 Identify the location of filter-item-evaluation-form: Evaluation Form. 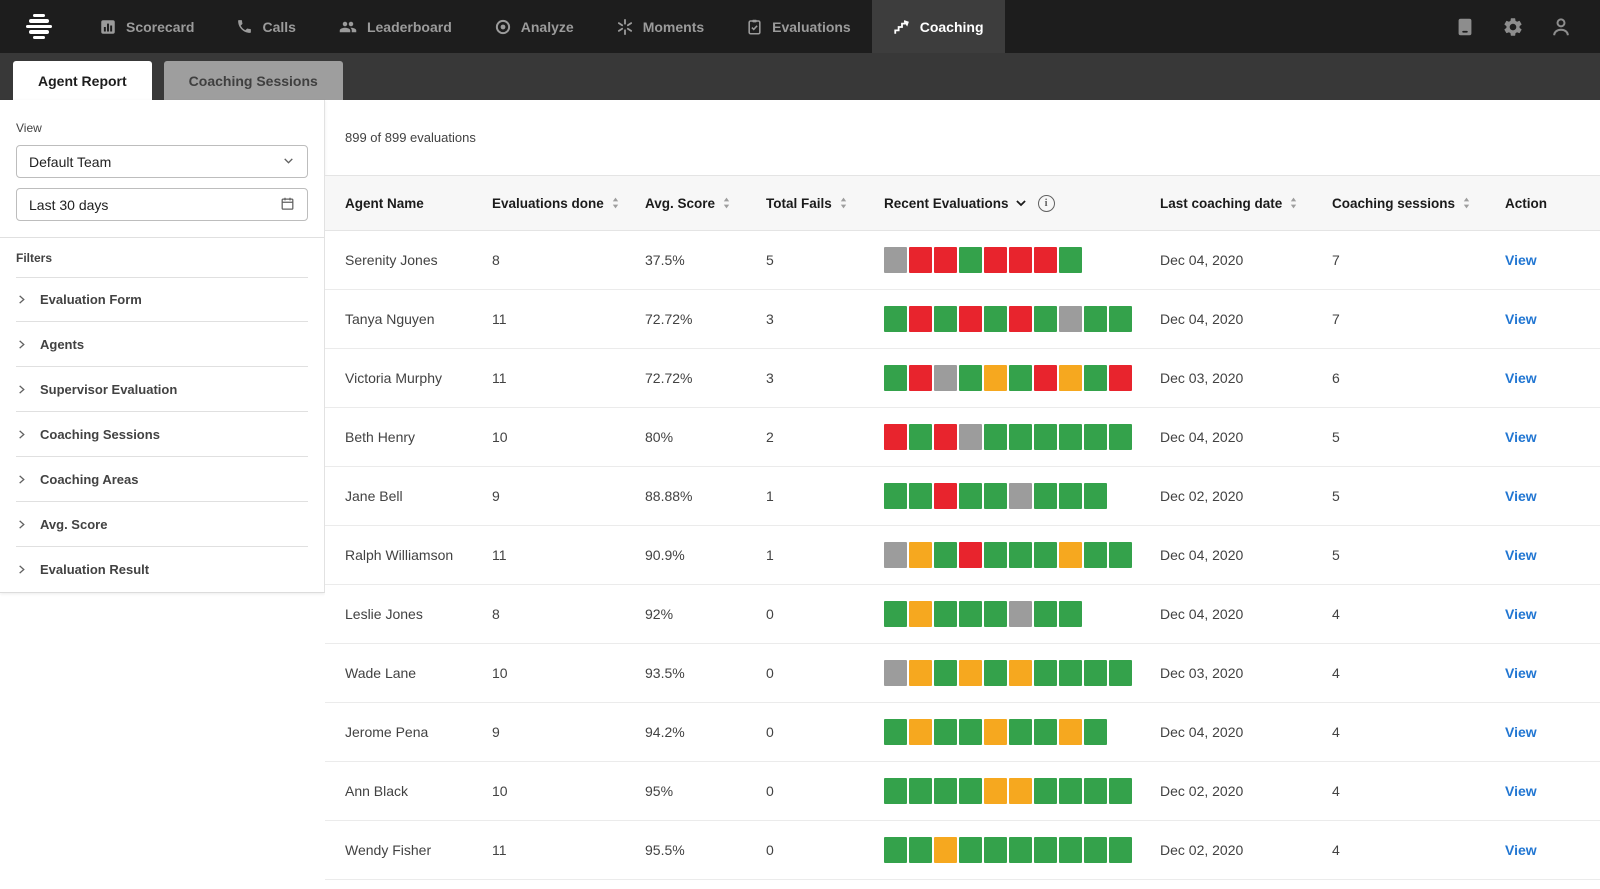
(162, 299).